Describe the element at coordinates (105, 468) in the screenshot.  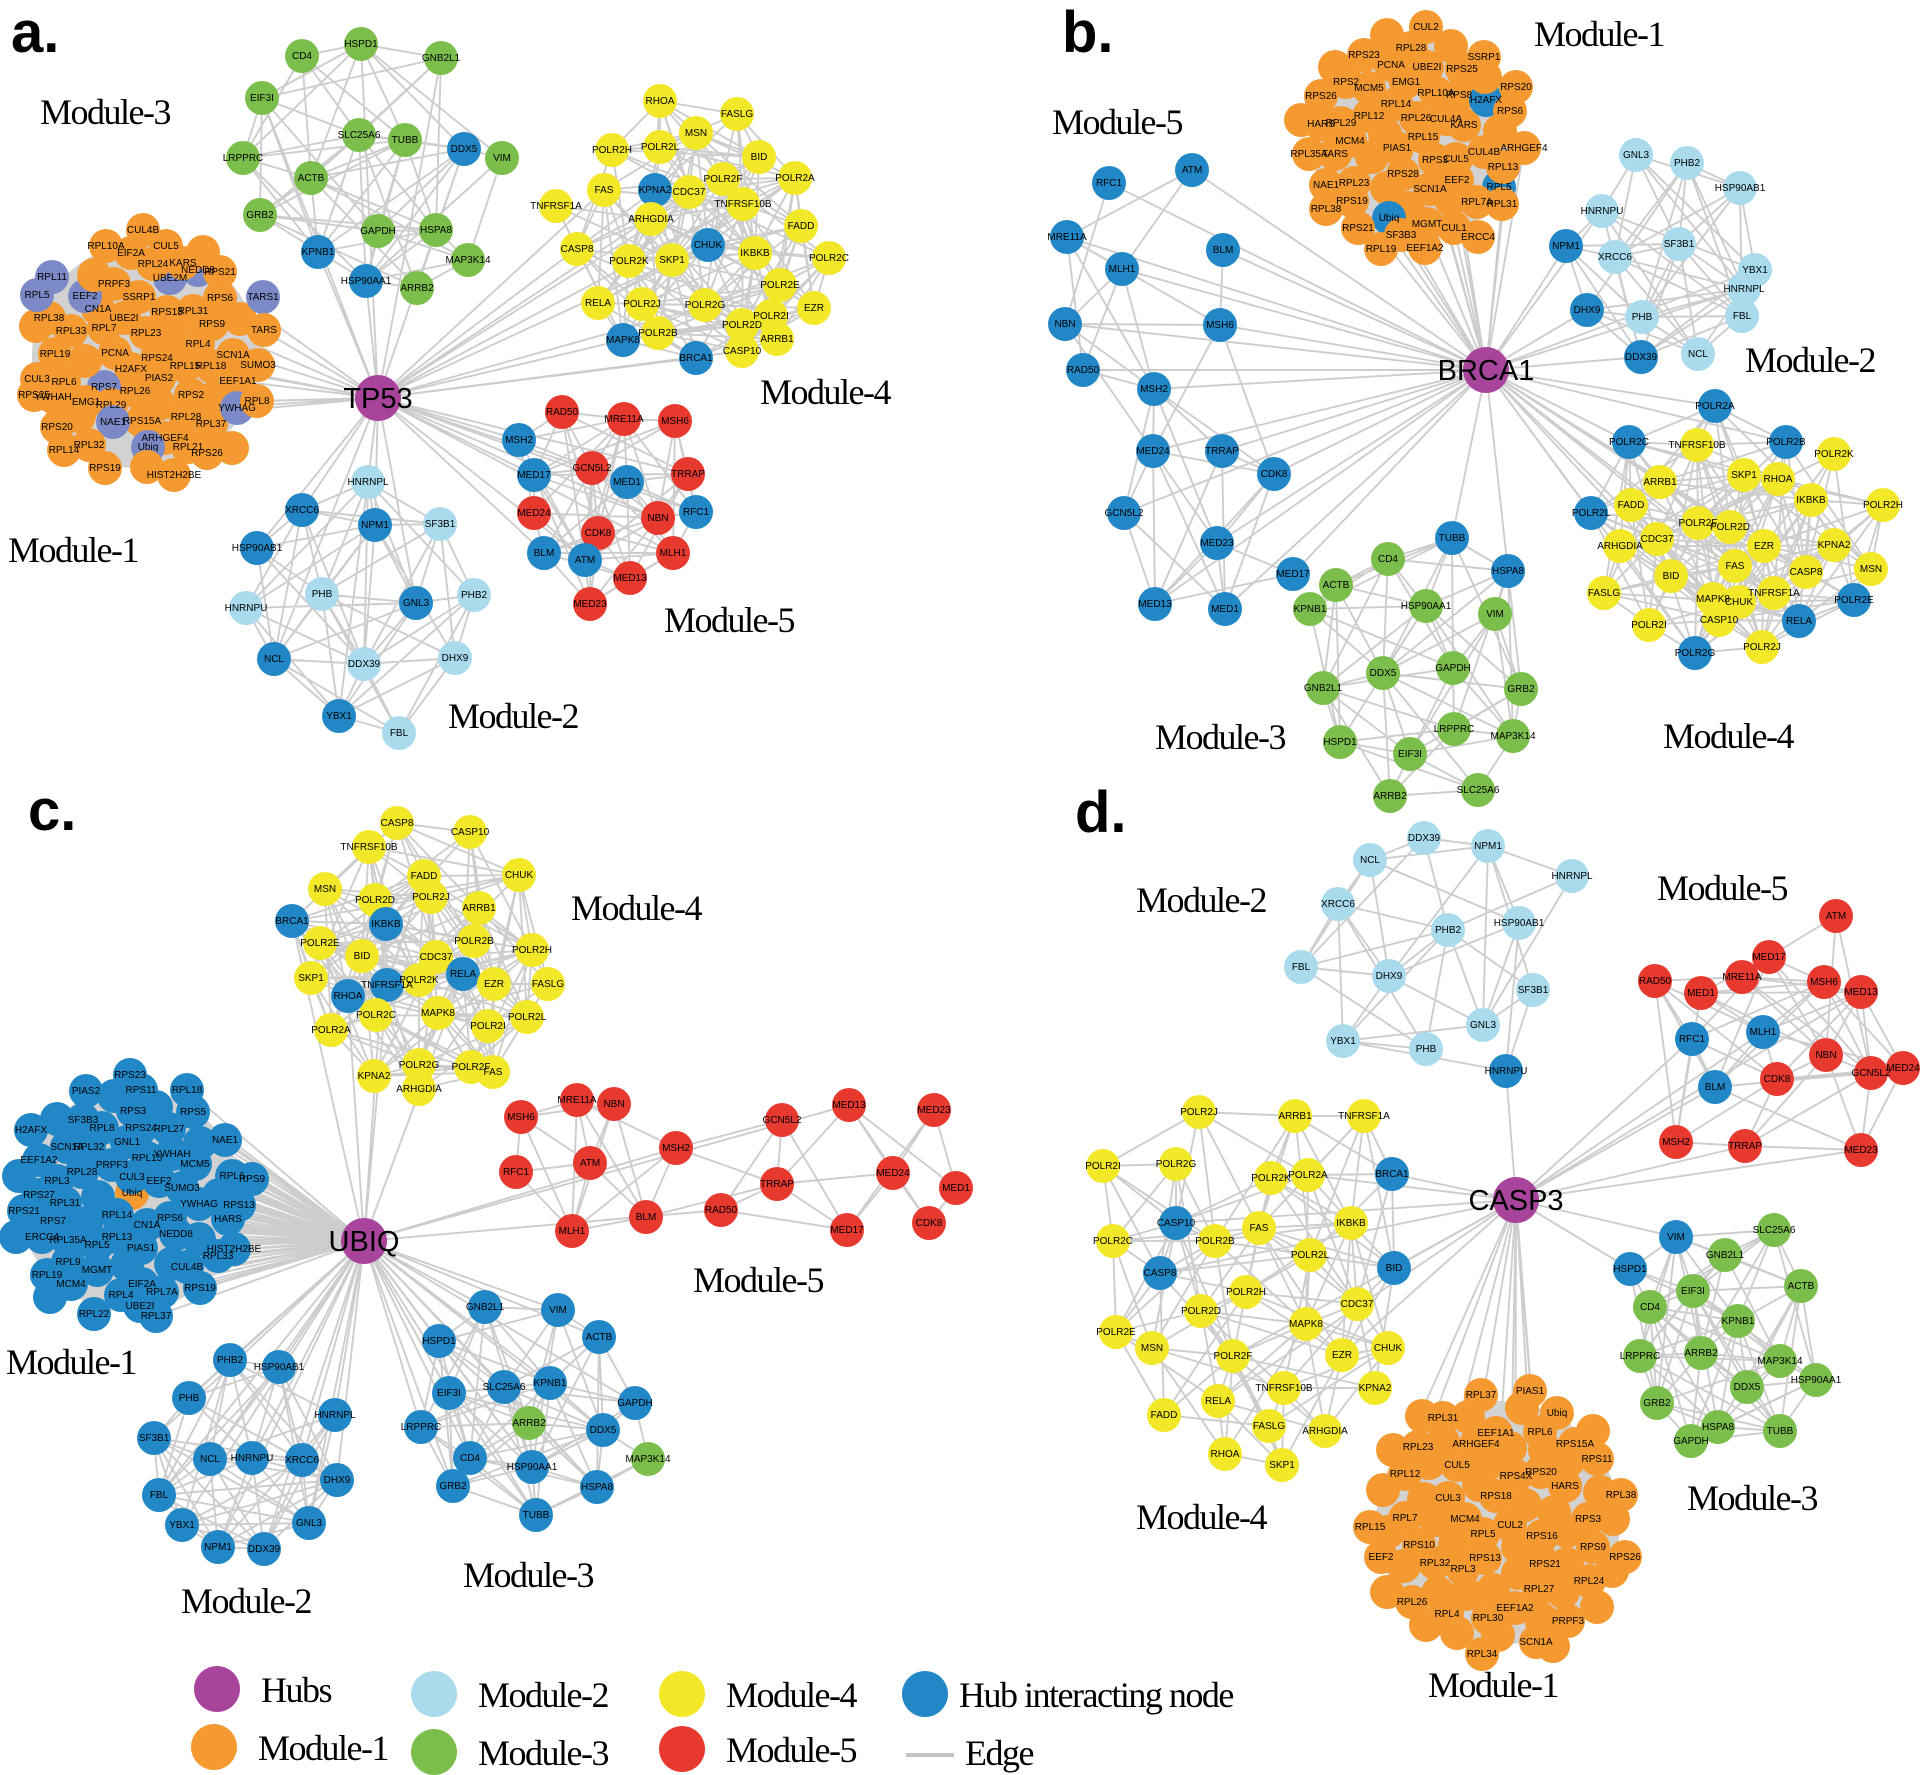
I see `svg-text: RPS19` at that location.